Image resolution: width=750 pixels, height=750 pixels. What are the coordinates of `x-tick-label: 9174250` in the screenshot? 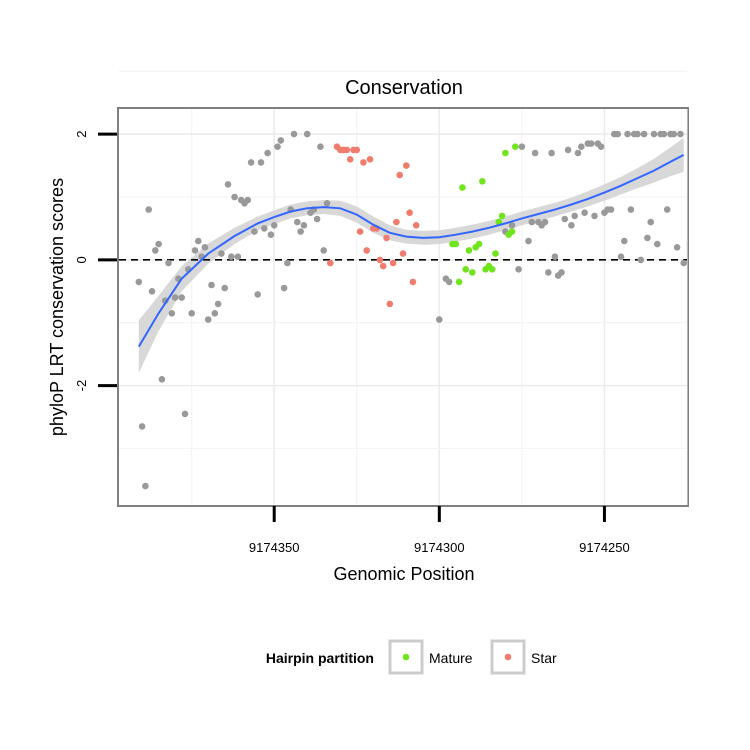 It's located at (604, 547).